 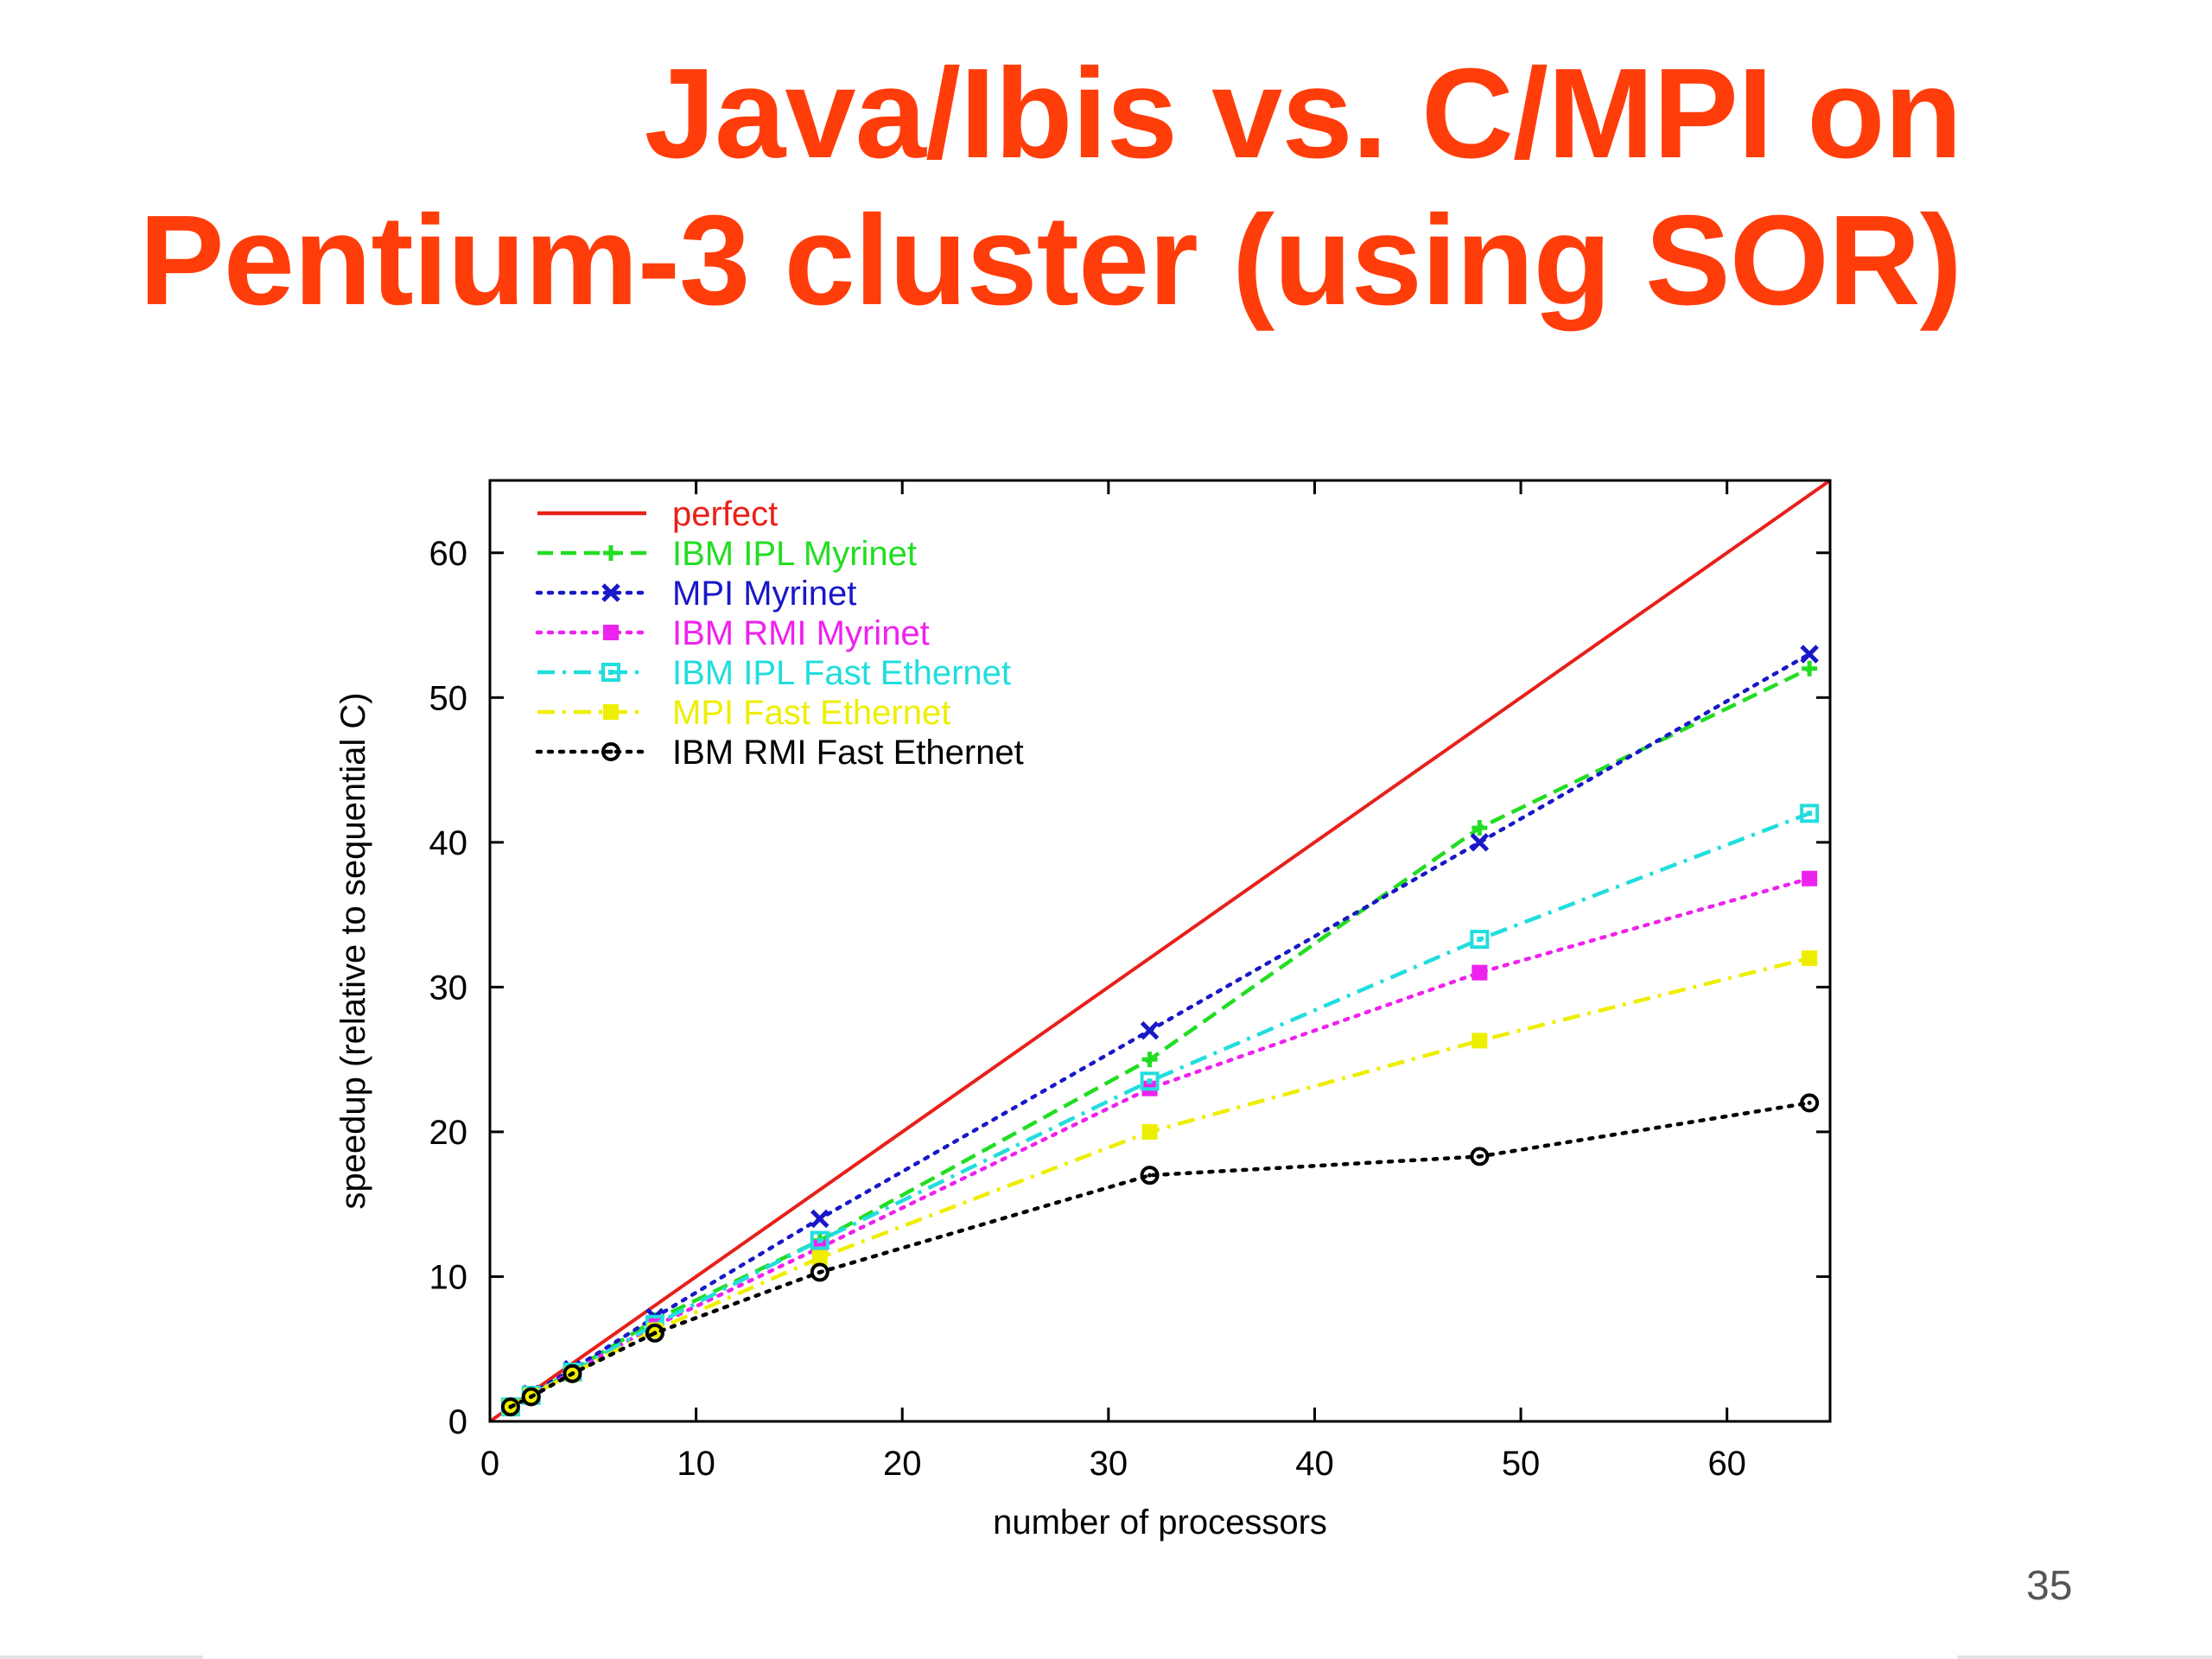 I want to click on page-number: 35, so click(x=2049, y=1586).